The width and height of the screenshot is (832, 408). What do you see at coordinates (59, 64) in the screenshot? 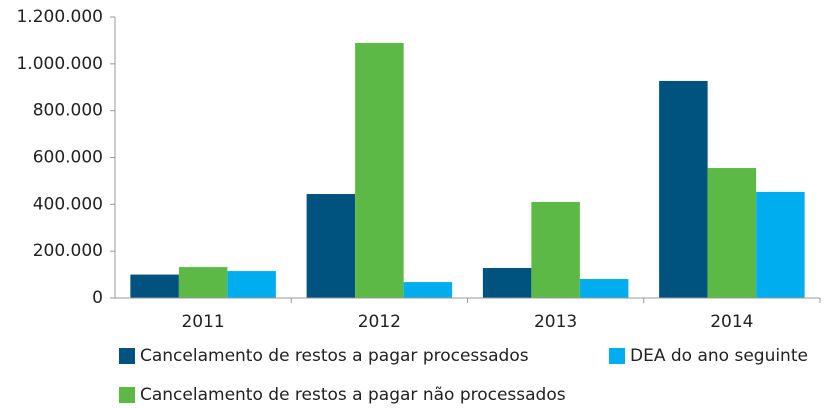
I see `y-tick-label: 1.000.000` at bounding box center [59, 64].